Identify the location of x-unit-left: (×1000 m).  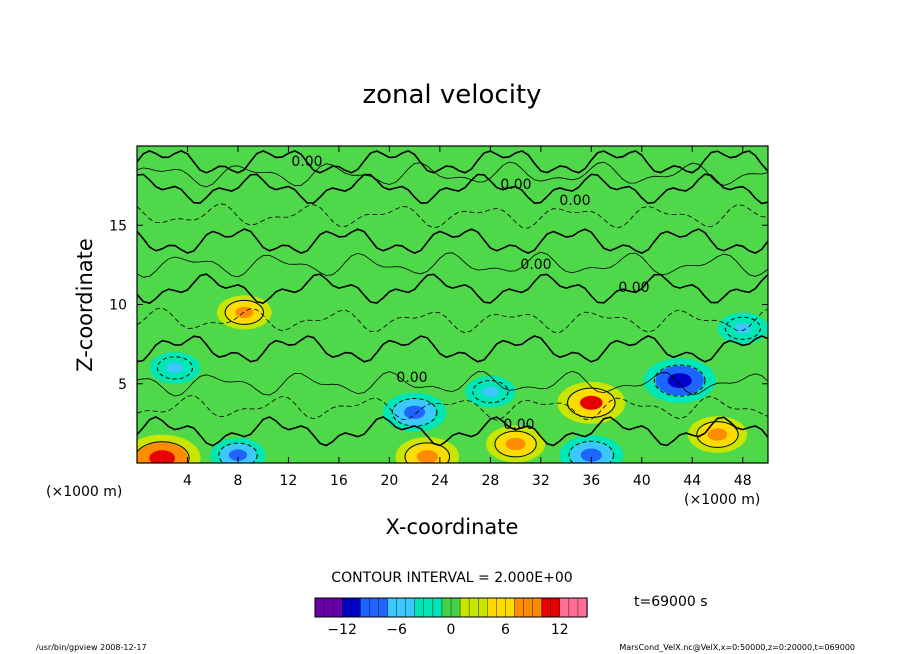
(84, 492).